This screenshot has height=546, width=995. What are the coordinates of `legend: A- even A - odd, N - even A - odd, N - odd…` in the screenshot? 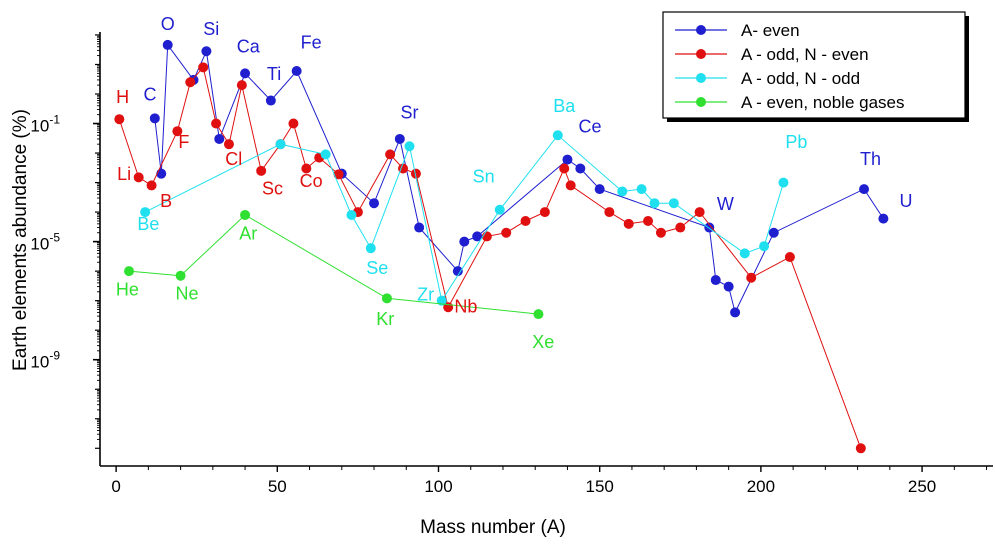 It's located at (815, 66).